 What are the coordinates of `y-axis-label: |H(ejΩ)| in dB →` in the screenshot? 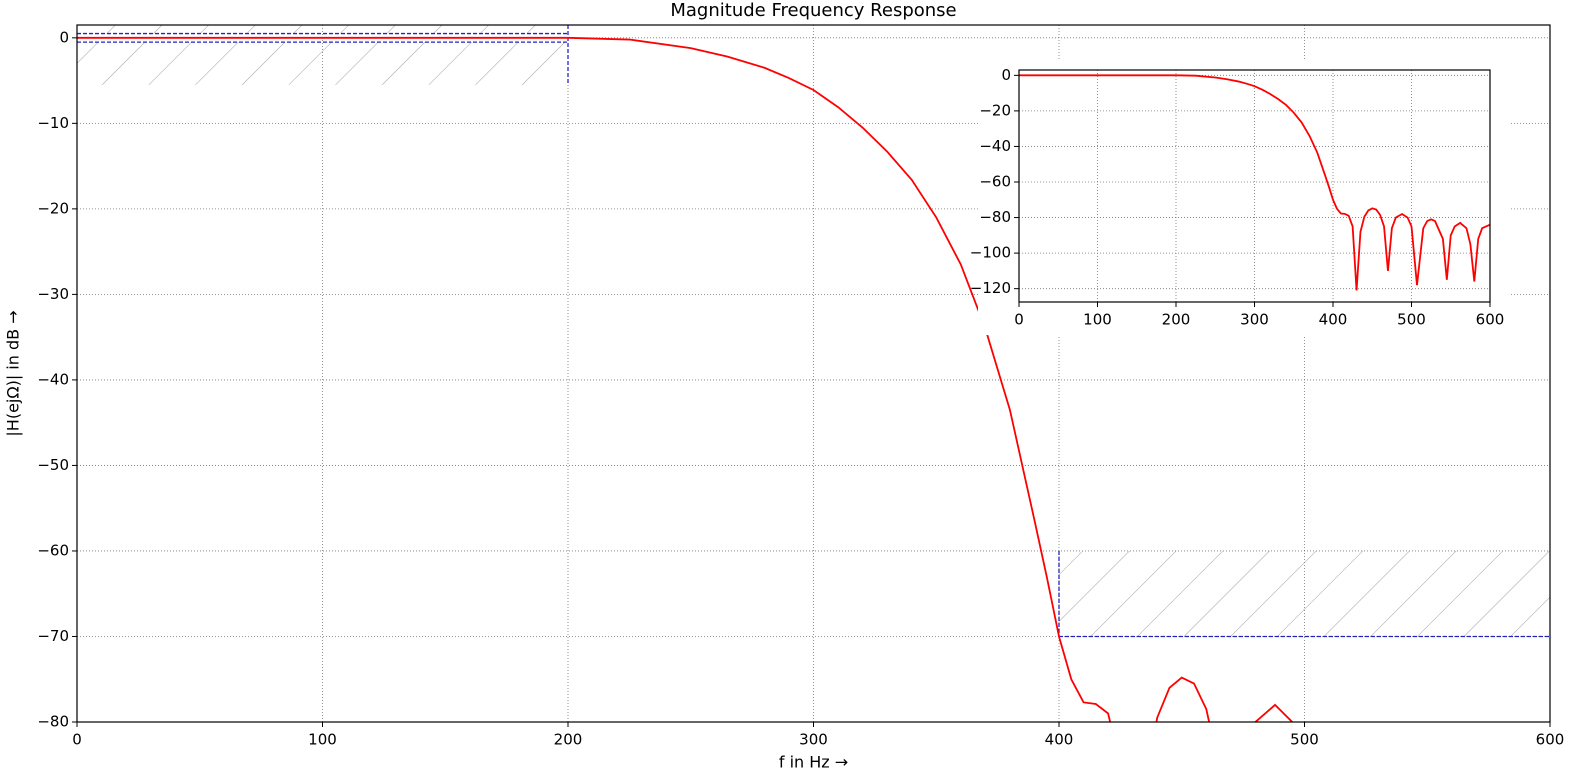 It's located at (13, 373).